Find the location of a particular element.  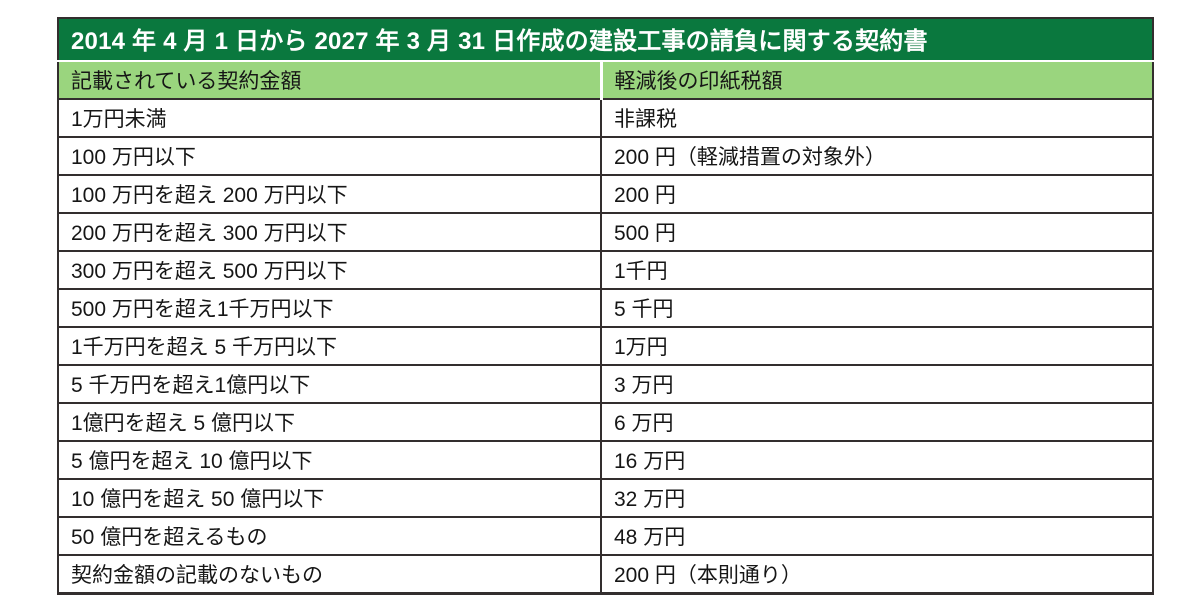

table-row: 5 億円を超え 10 億円以下 16 万円 is located at coordinates (606, 459).